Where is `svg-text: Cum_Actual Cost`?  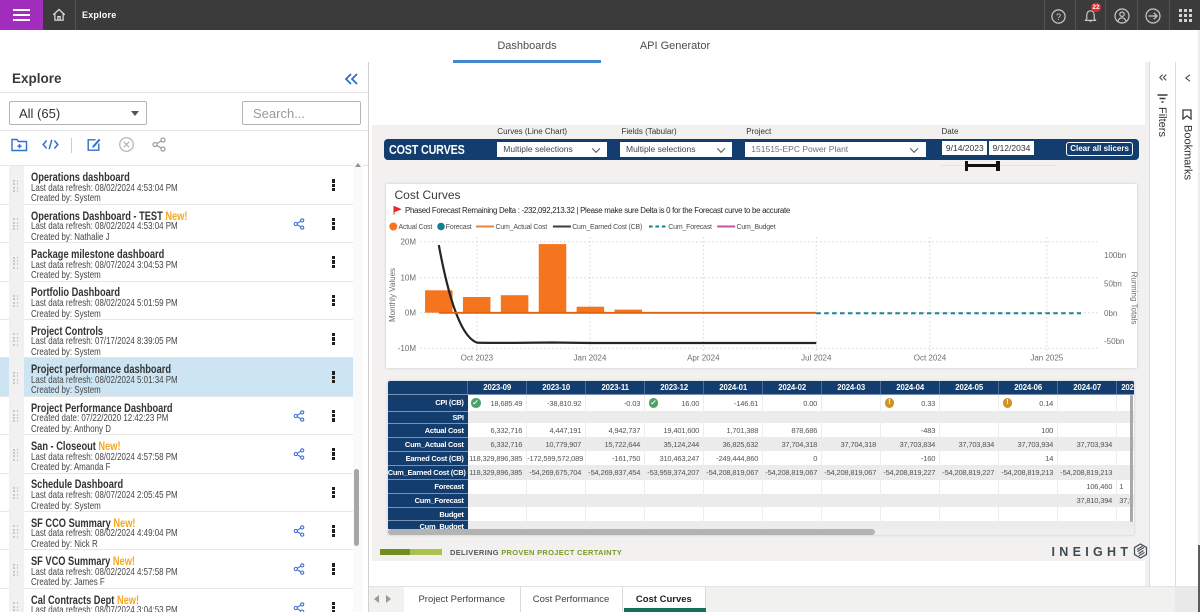 svg-text: Cum_Actual Cost is located at coordinates (522, 227).